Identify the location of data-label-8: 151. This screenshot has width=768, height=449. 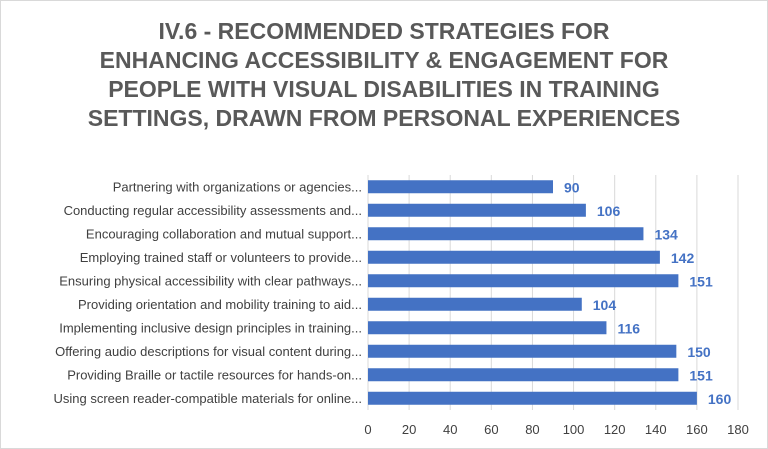
(701, 375).